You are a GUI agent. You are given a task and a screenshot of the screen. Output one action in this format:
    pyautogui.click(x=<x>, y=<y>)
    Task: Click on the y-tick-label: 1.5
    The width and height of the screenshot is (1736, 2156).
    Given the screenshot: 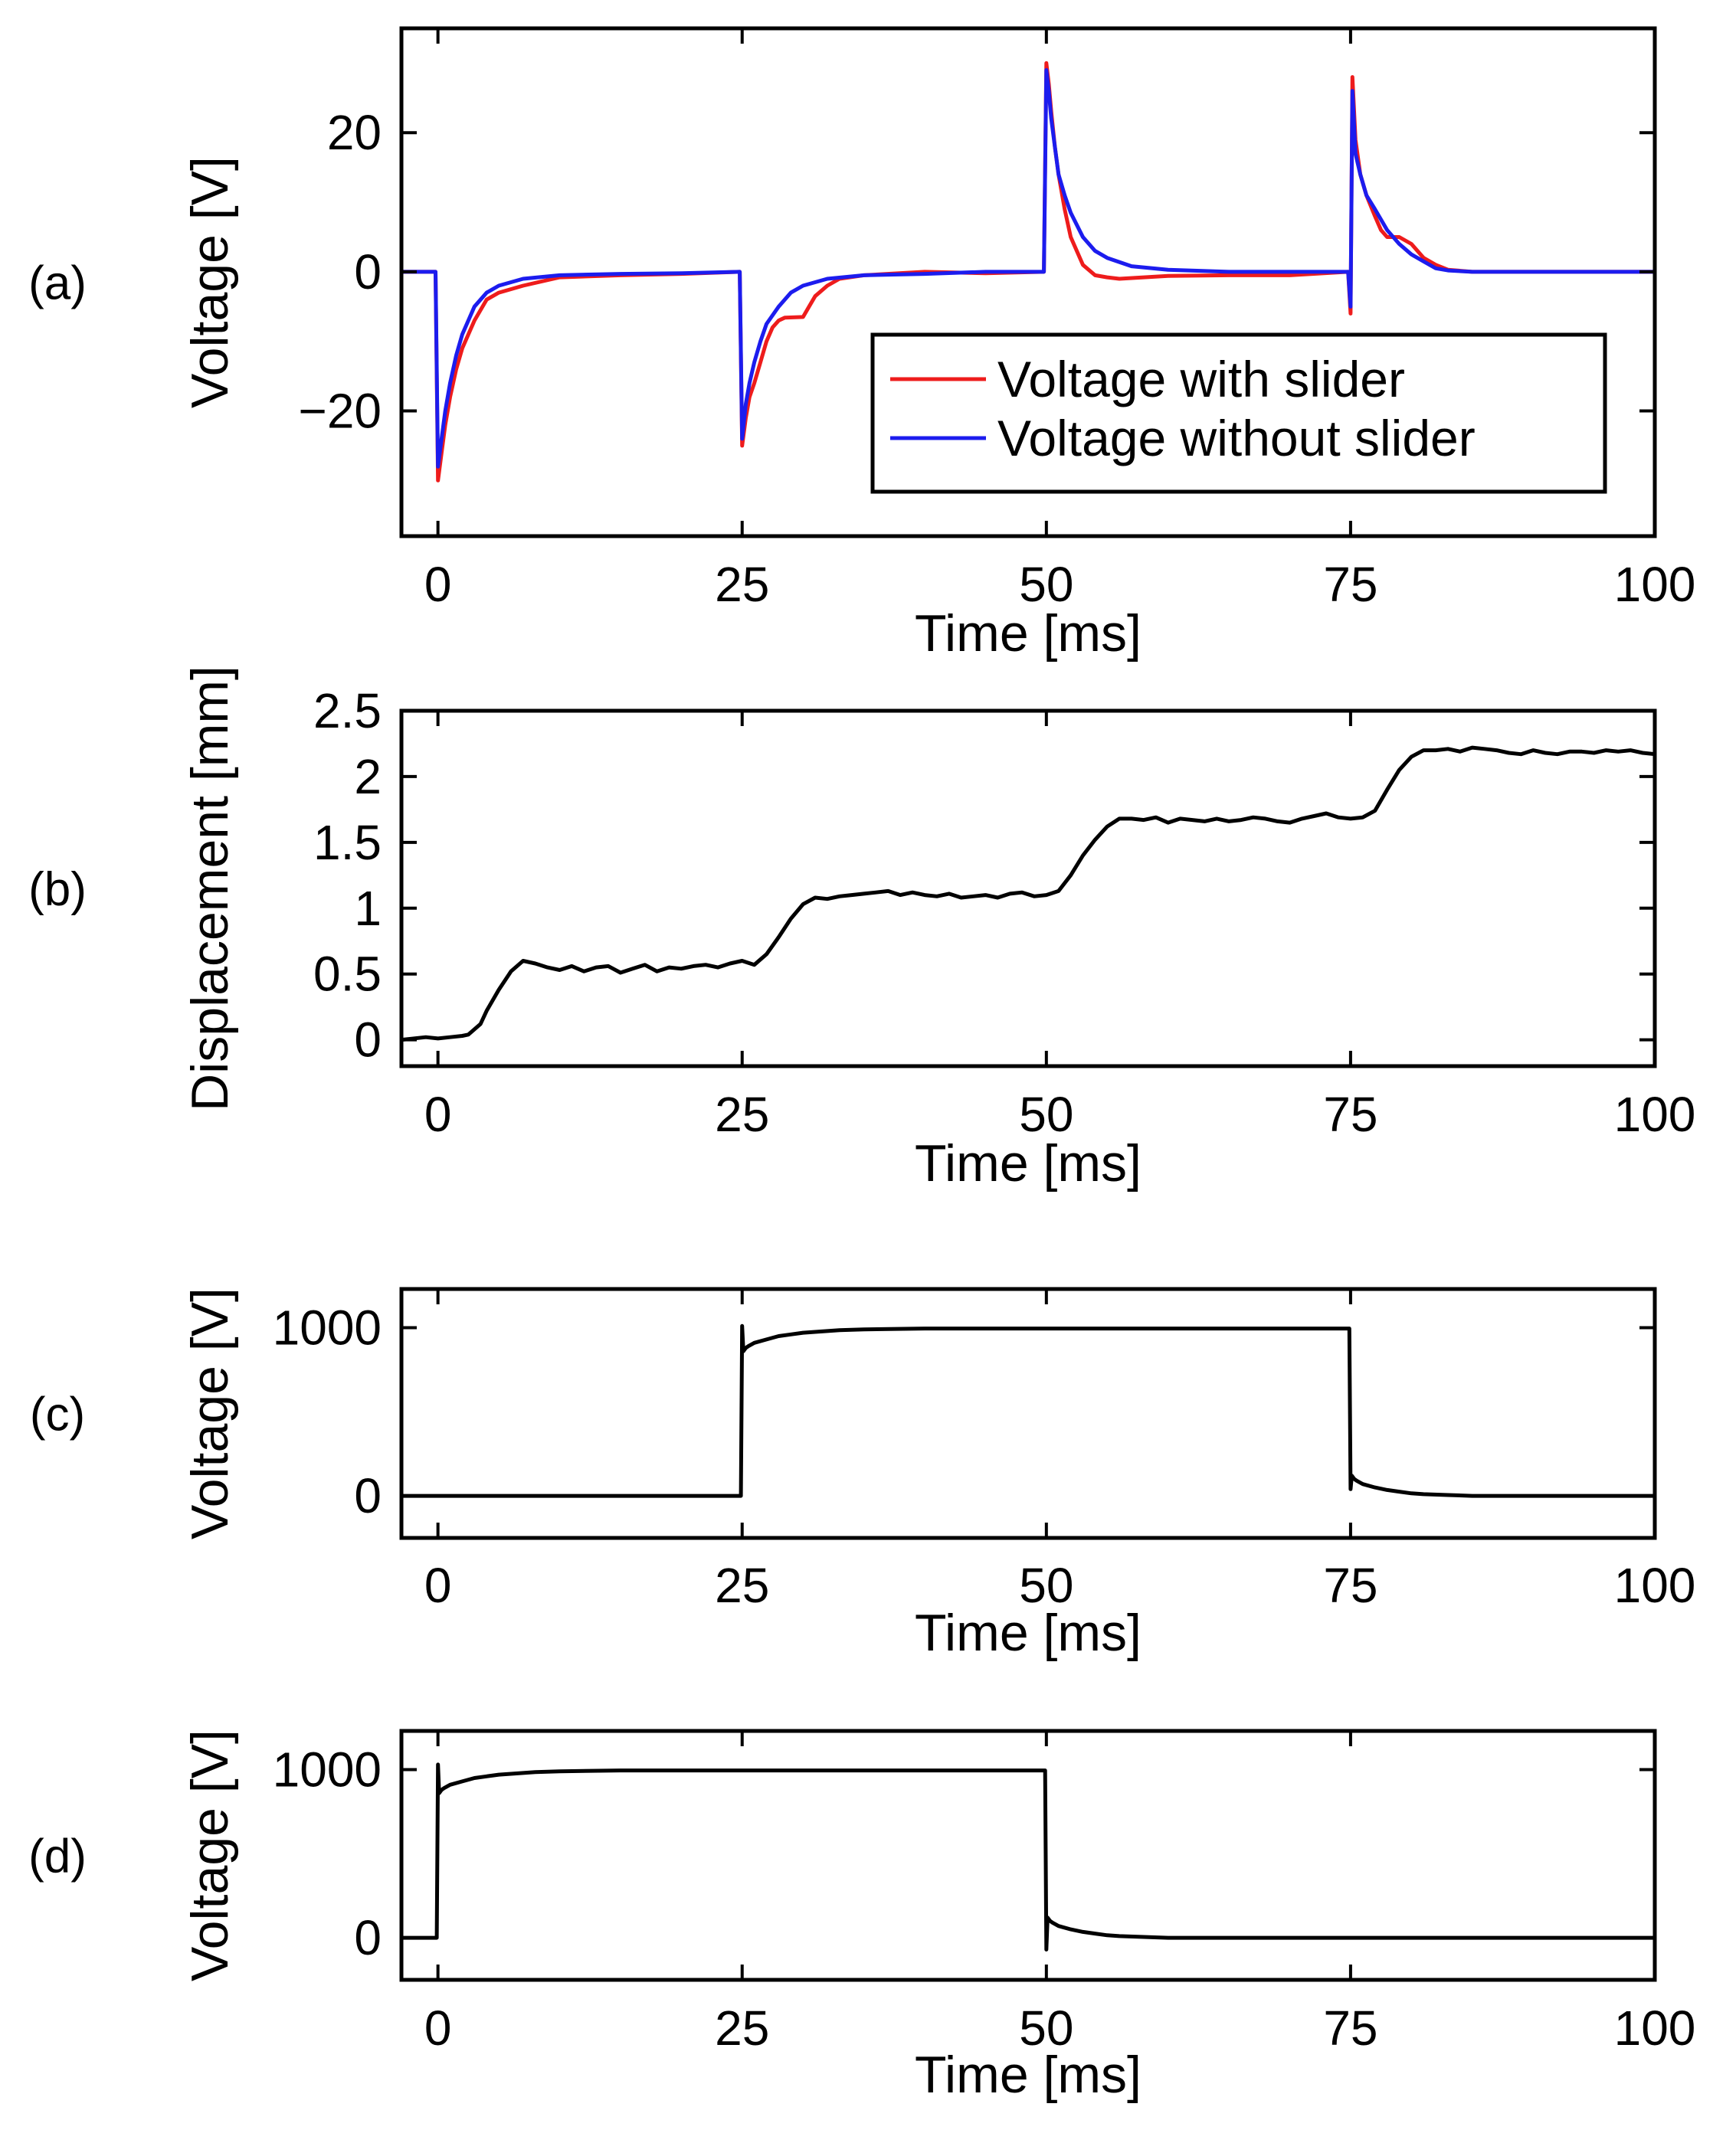 What is the action you would take?
    pyautogui.click(x=347, y=843)
    